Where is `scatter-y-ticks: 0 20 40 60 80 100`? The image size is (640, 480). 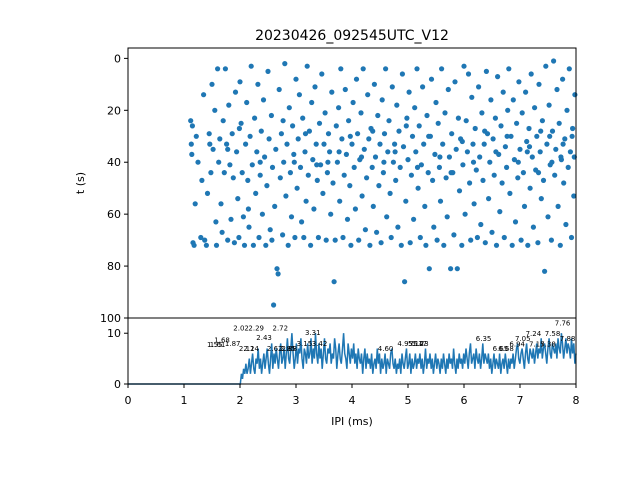
scatter-y-ticks: 0 20 40 60 80 100 is located at coordinates (114, 188).